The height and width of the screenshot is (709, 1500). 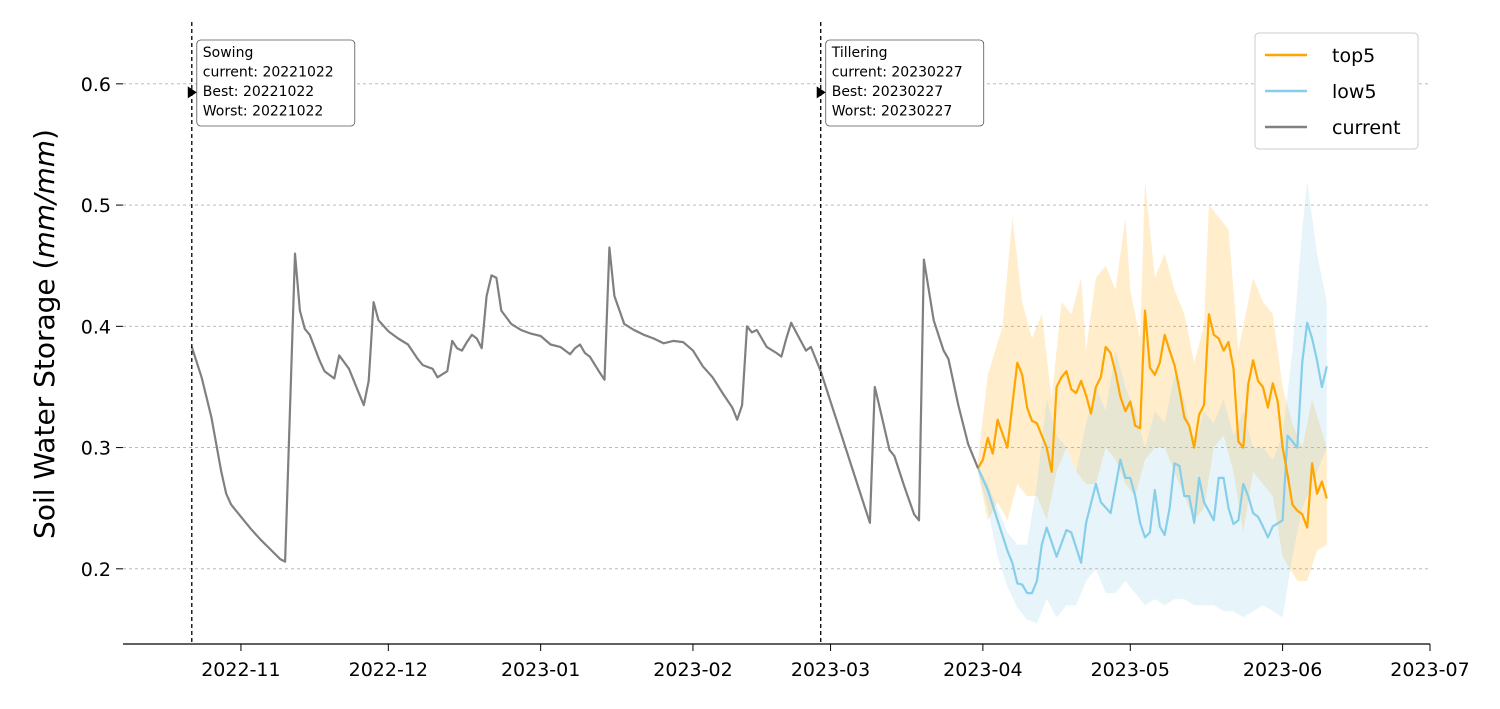 I want to click on x-tick-label: 2023-03, so click(x=830, y=670).